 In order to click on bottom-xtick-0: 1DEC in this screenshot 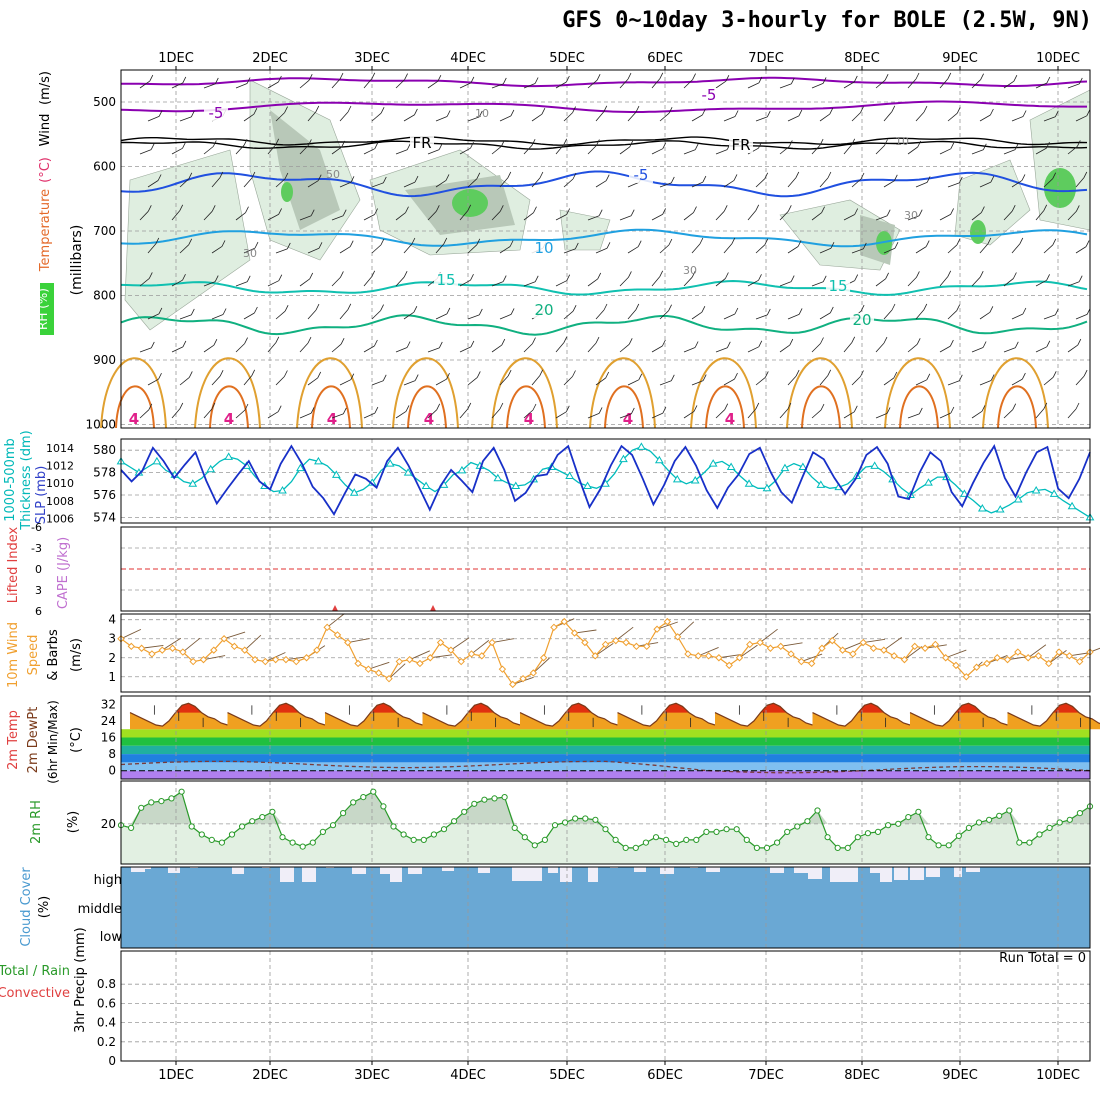, I will do `click(176, 1075)`.